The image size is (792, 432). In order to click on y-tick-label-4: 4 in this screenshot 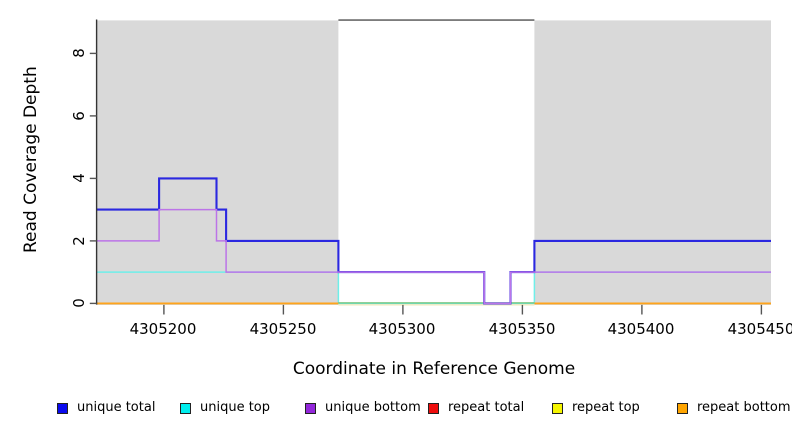, I will do `click(79, 178)`.